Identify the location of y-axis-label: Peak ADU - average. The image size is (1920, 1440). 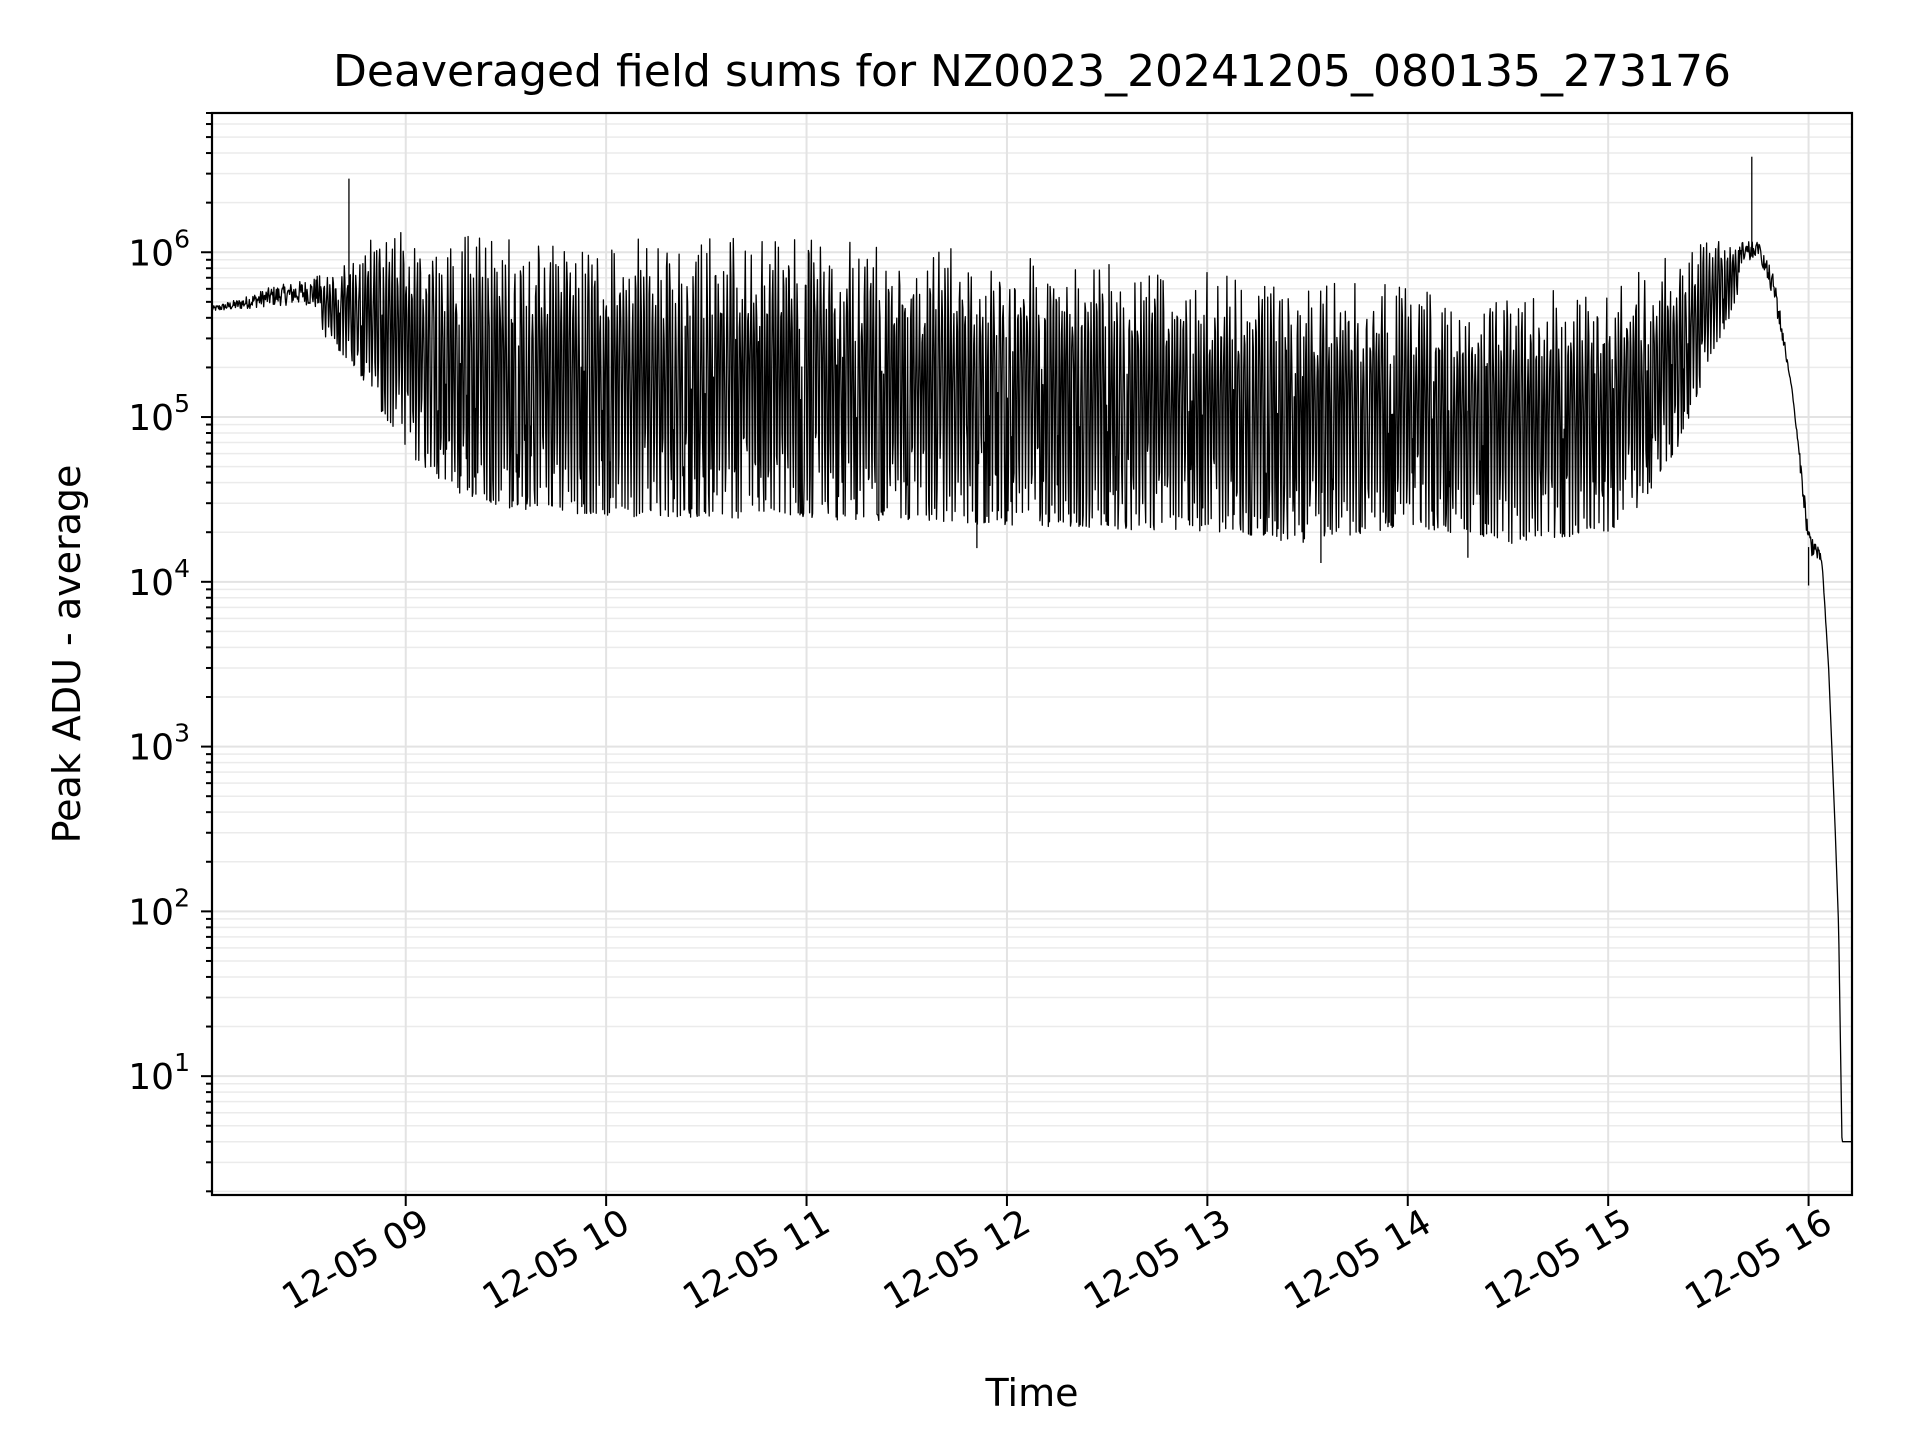
(67, 654).